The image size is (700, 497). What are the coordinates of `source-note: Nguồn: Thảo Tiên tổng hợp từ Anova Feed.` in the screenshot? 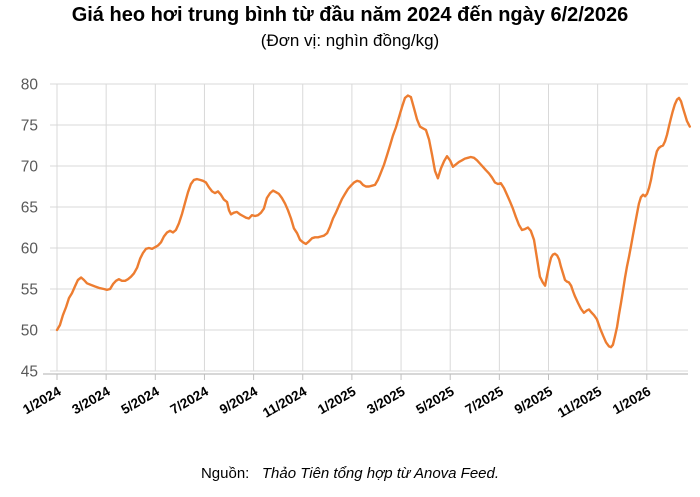 It's located at (350, 473).